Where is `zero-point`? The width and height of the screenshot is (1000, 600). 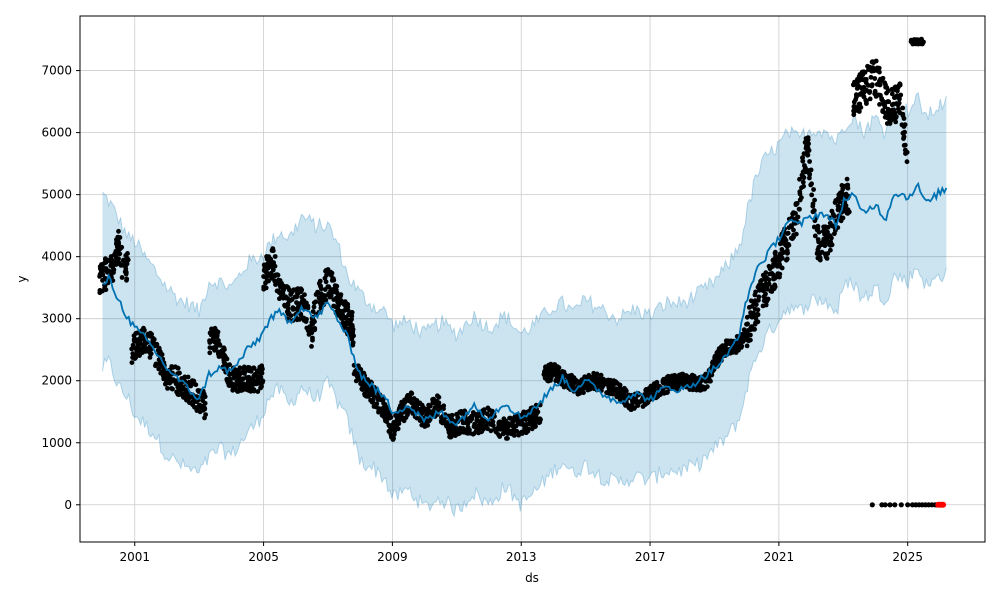 zero-point is located at coordinates (890, 505).